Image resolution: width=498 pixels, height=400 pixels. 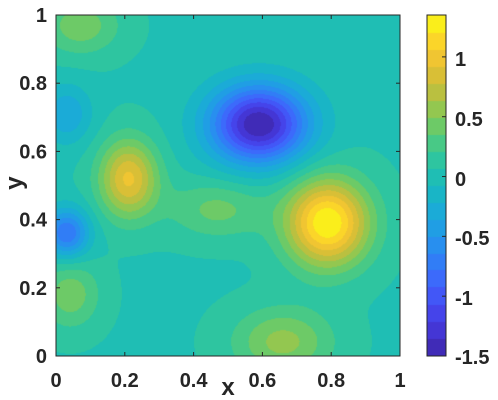 I want to click on colorbar-tick-label: -0.5, so click(x=472, y=239).